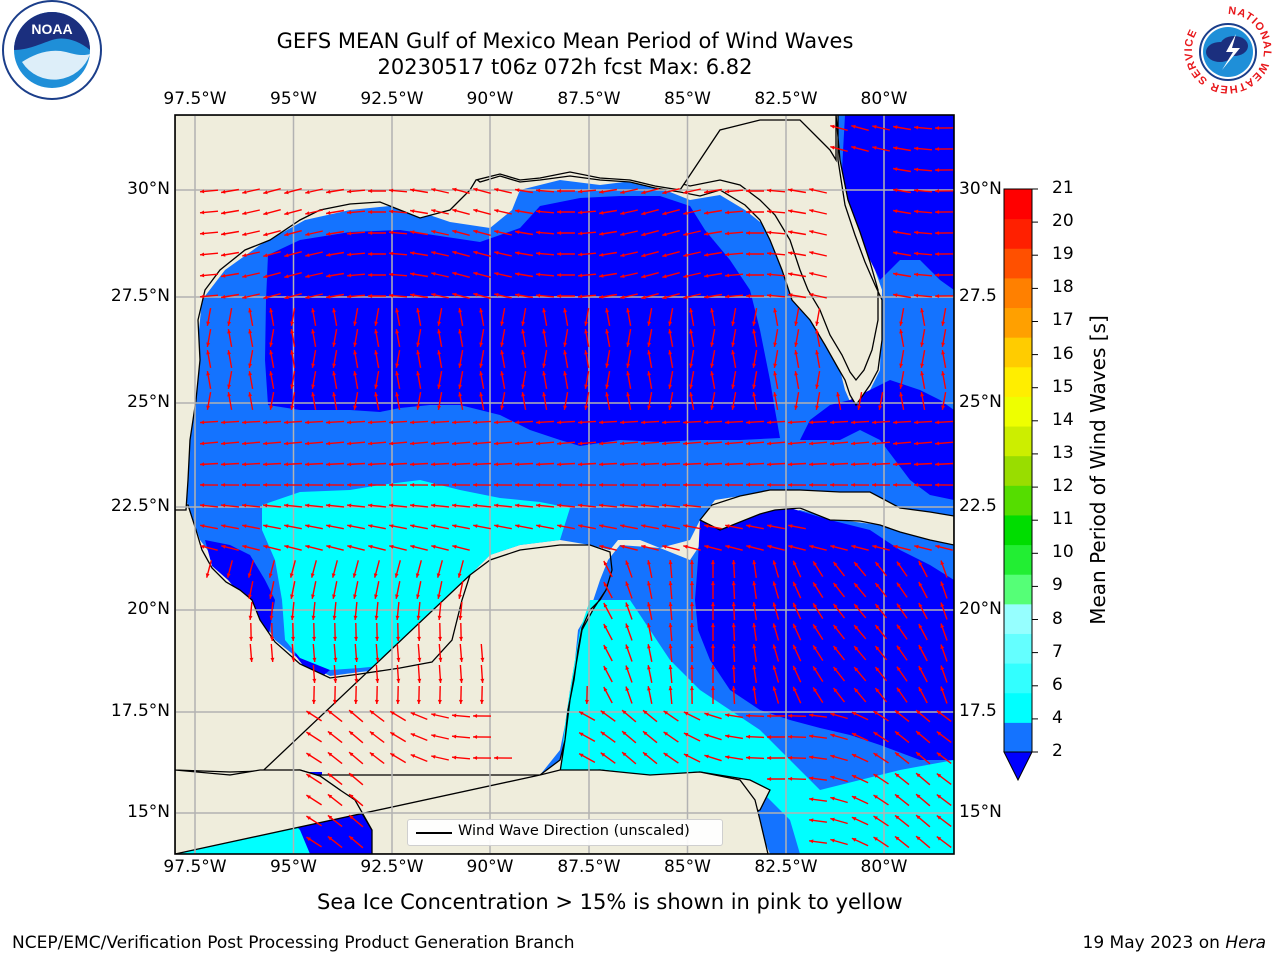  What do you see at coordinates (1057, 651) in the screenshot?
I see `colorbar-tick-label: 7` at bounding box center [1057, 651].